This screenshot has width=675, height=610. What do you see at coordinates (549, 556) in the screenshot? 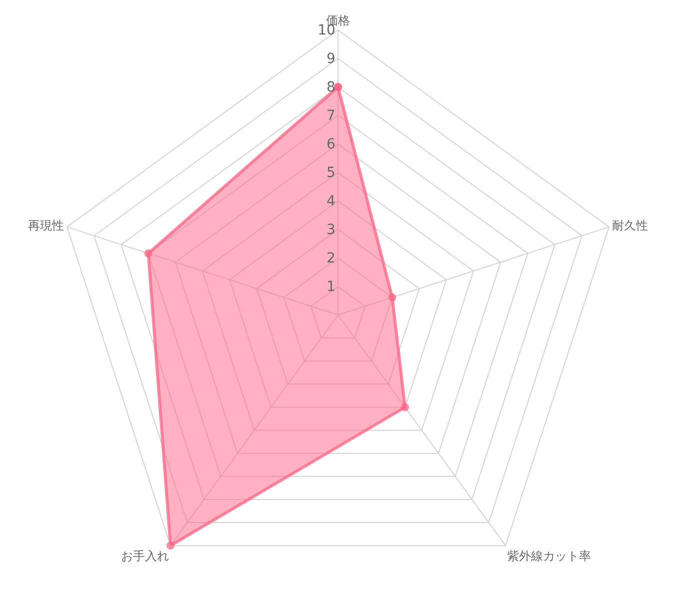
I see `spoke-label: 紫外線カット率` at bounding box center [549, 556].